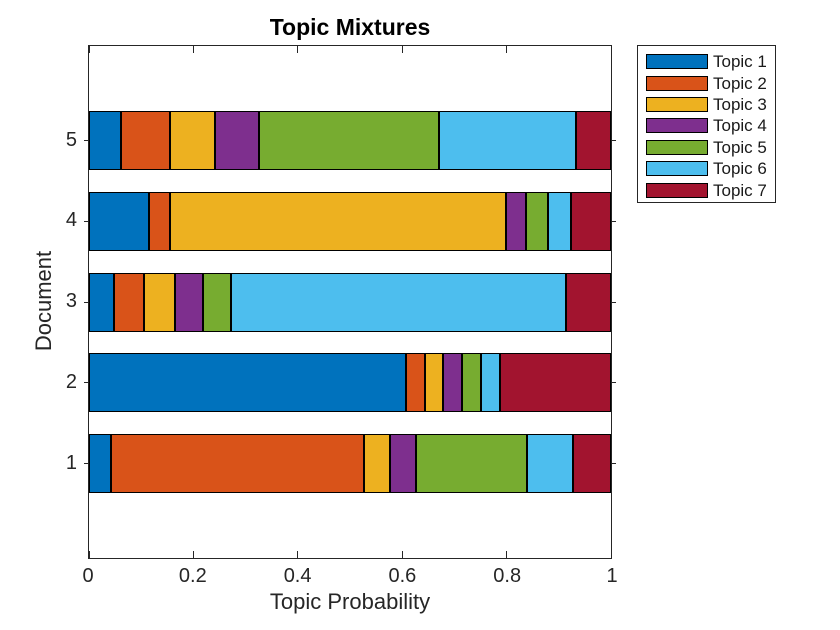 Image resolution: width=840 pixels, height=630 pixels. What do you see at coordinates (71, 301) in the screenshot?
I see `y-tick-label-3: 3` at bounding box center [71, 301].